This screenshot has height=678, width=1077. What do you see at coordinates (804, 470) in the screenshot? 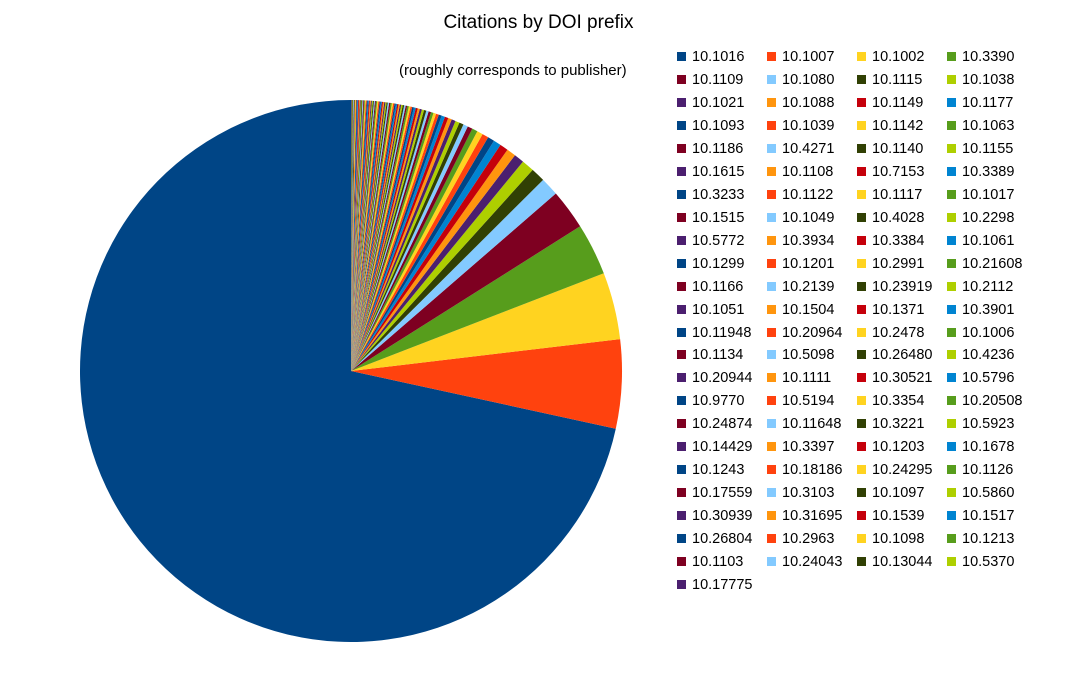
I see `legend-entry: 10.18186` at bounding box center [804, 470].